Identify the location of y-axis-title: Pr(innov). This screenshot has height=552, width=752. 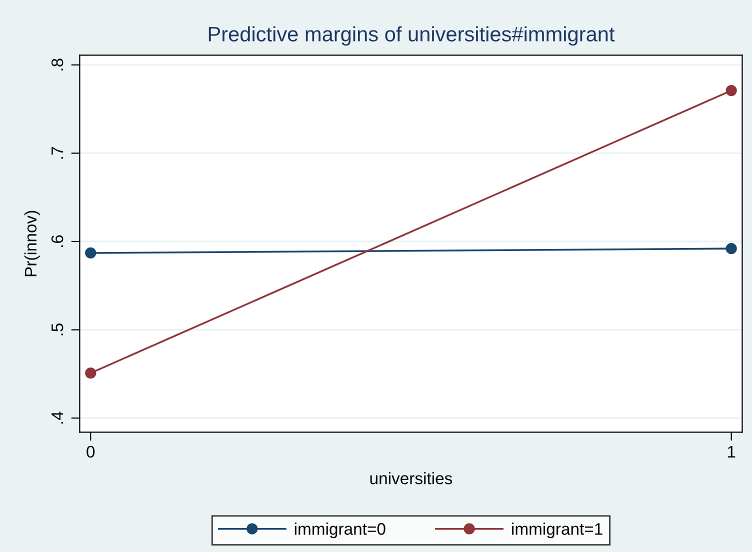
(32, 243).